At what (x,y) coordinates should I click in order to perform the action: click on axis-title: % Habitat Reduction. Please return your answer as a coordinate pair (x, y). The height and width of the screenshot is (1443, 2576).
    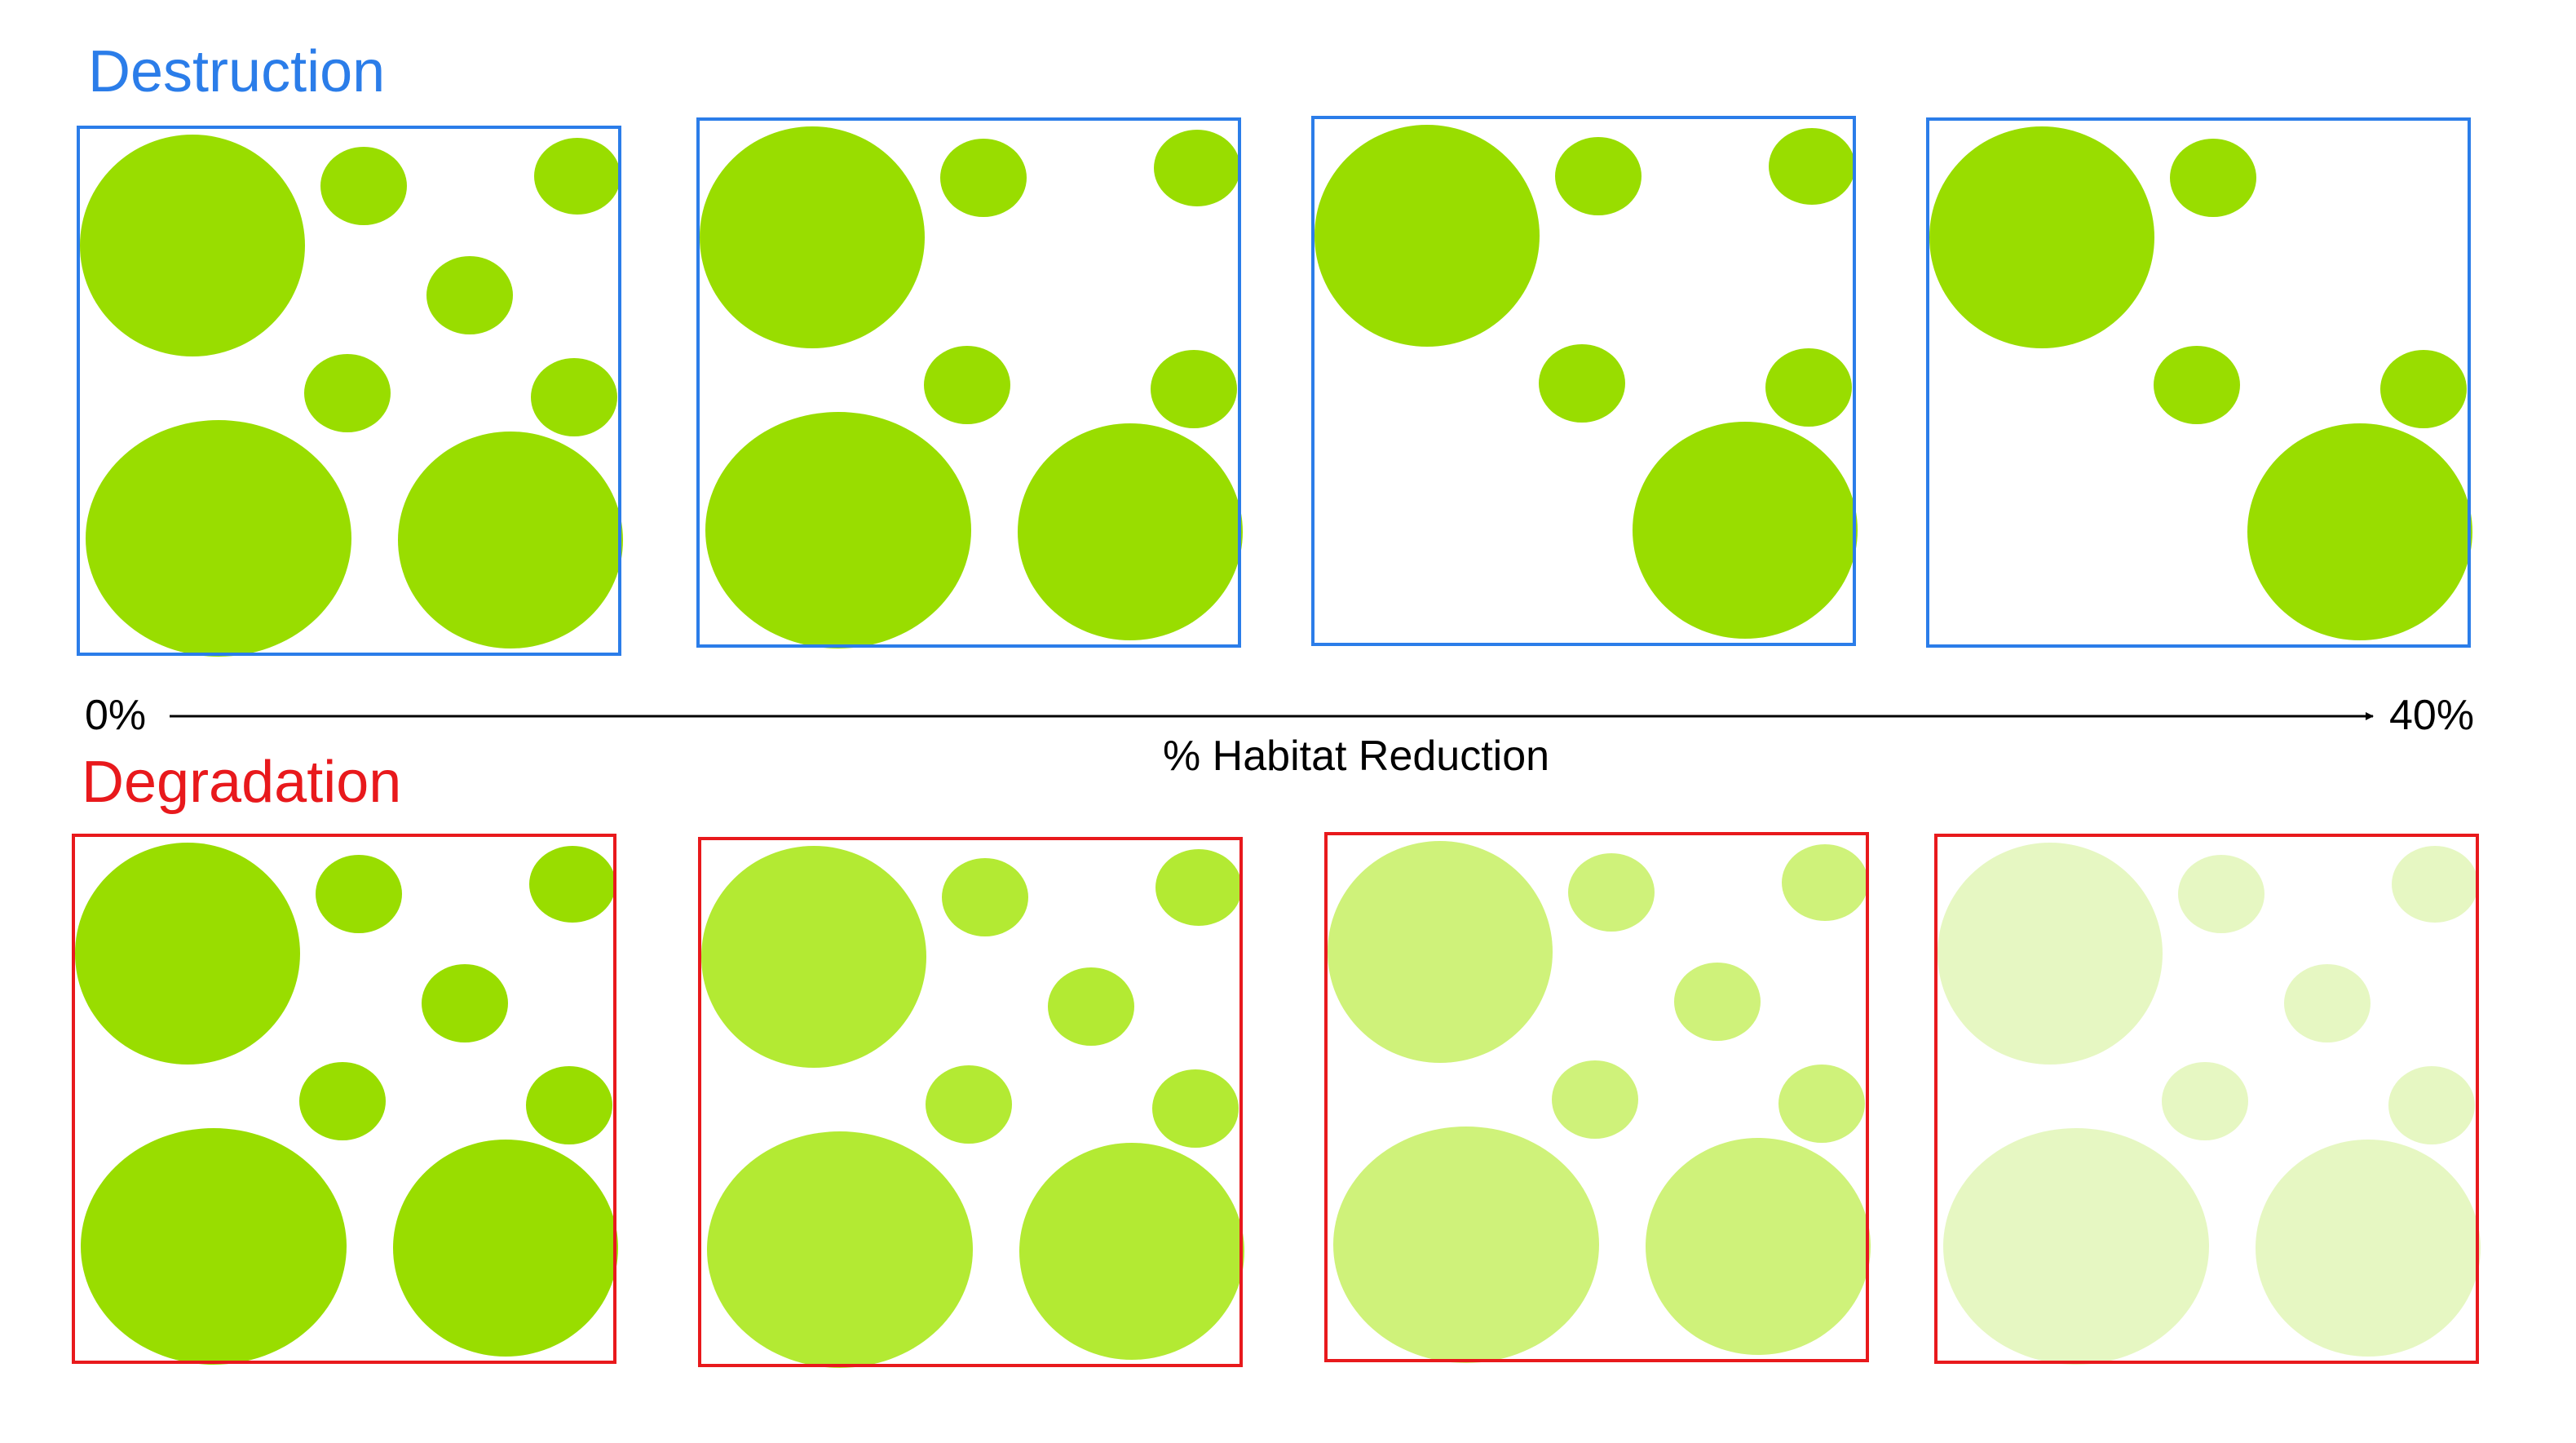
    Looking at the image, I should click on (1356, 756).